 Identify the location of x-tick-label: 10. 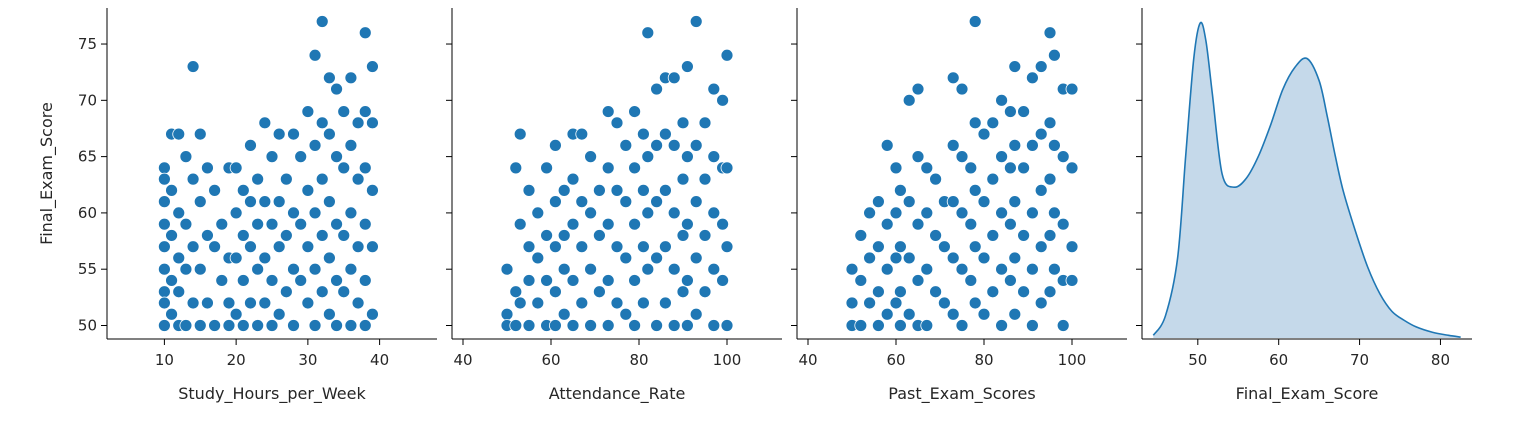
(164, 360).